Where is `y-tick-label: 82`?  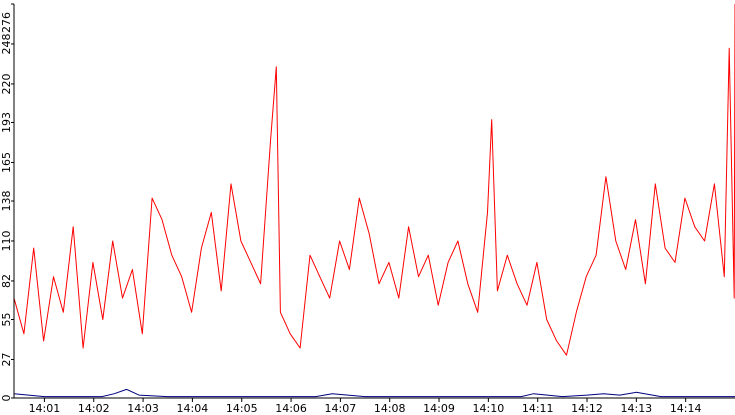
y-tick-label: 82 is located at coordinates (6, 281).